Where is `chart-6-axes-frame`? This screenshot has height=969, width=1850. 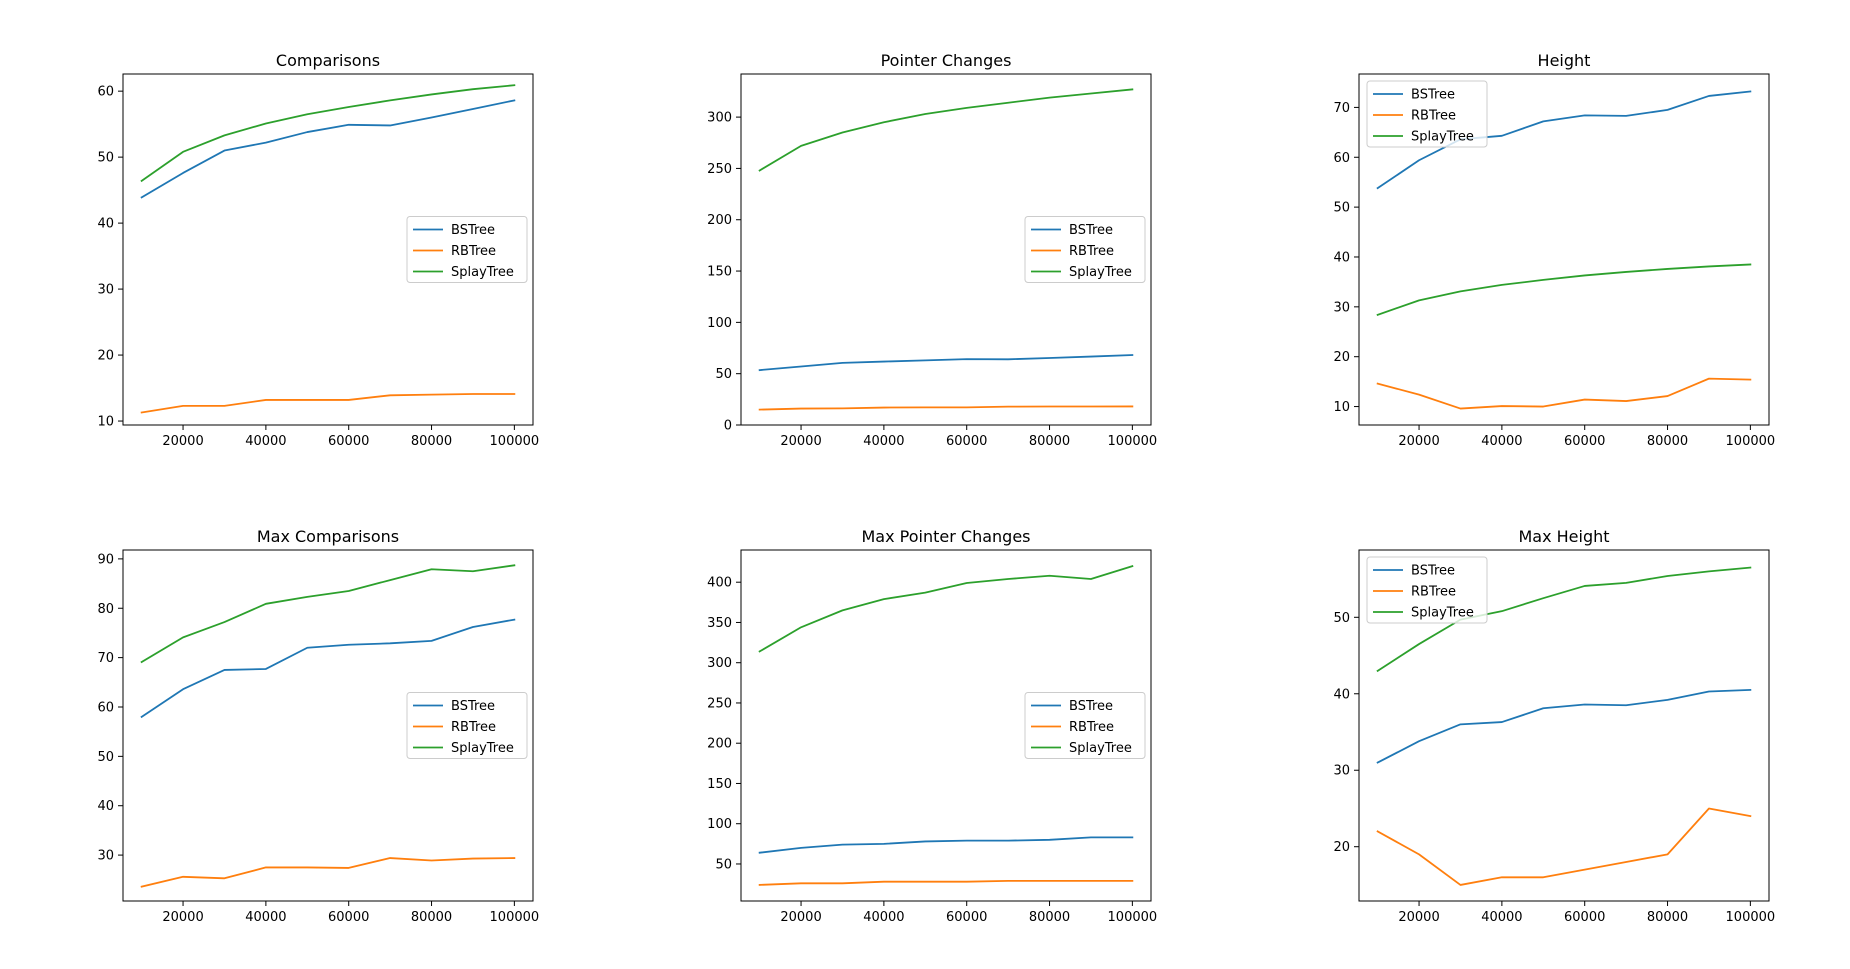
chart-6-axes-frame is located at coordinates (1564, 725).